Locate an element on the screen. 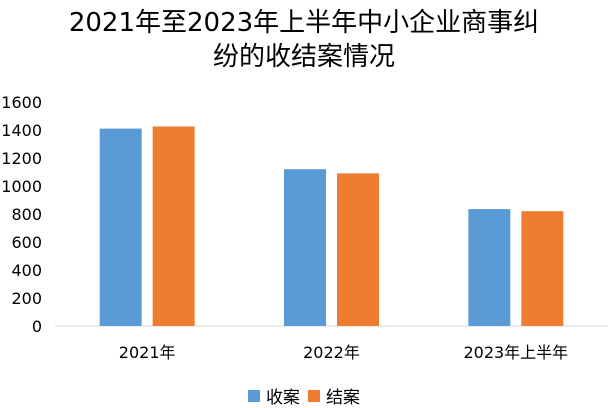  y-tick-label-4: 800 is located at coordinates (26, 214).